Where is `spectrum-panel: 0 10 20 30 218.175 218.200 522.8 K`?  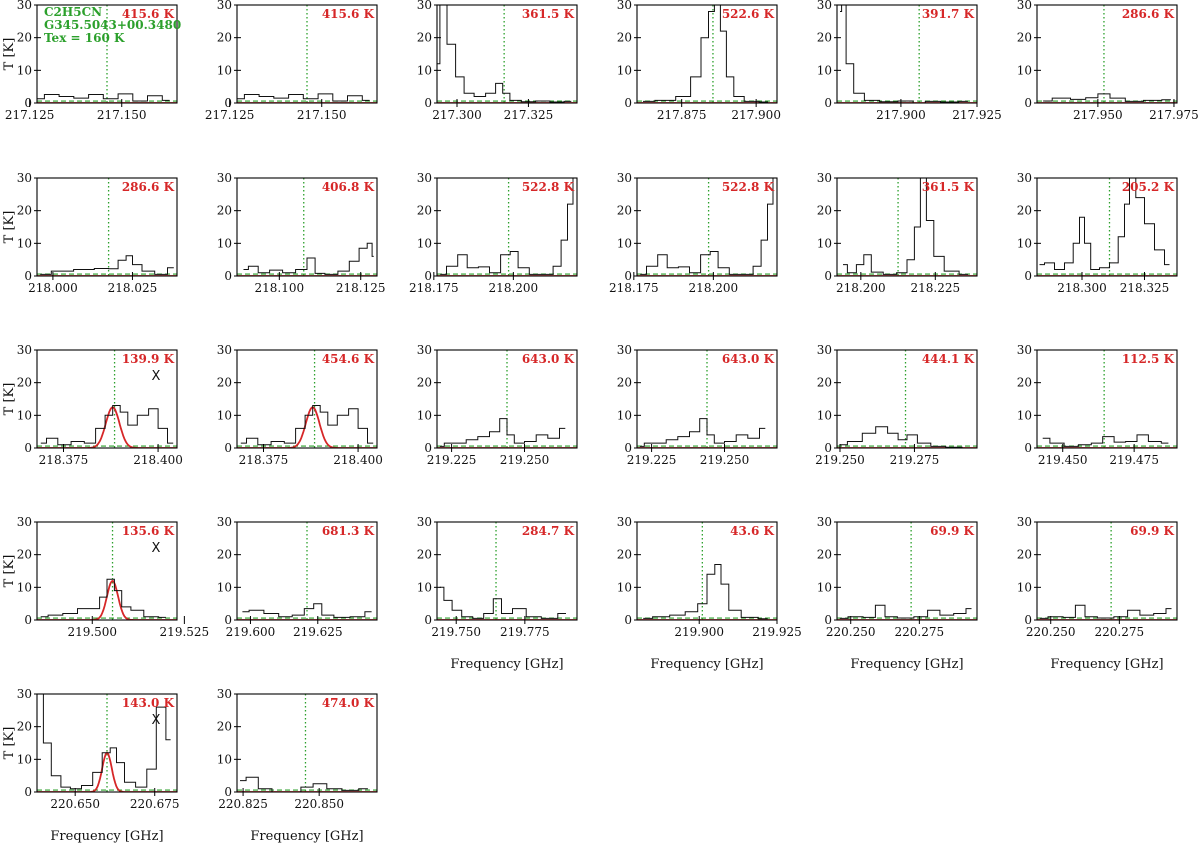 spectrum-panel: 0 10 20 30 218.175 218.200 522.8 K is located at coordinates (693, 233).